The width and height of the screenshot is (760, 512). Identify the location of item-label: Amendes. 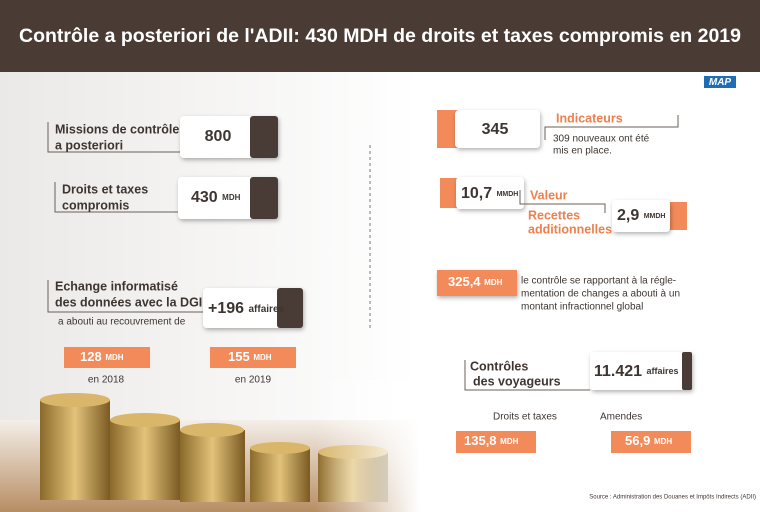
(621, 417).